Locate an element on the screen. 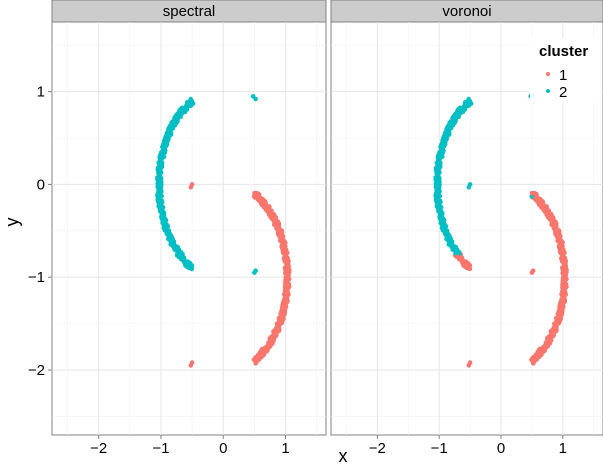 The width and height of the screenshot is (603, 467). legend: cluster 1 2 is located at coordinates (566, 70).